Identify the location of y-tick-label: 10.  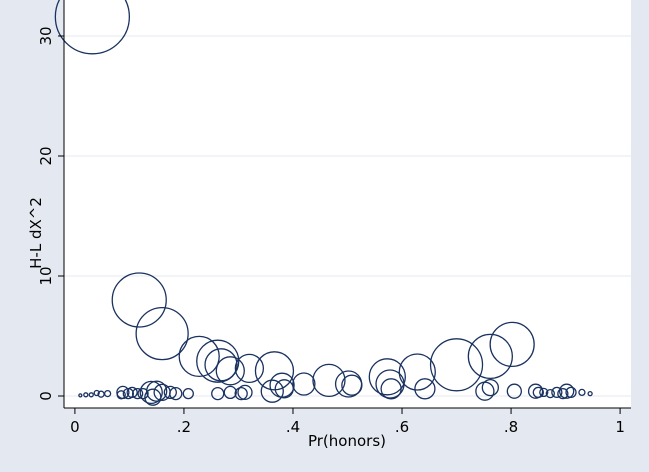
(46, 275).